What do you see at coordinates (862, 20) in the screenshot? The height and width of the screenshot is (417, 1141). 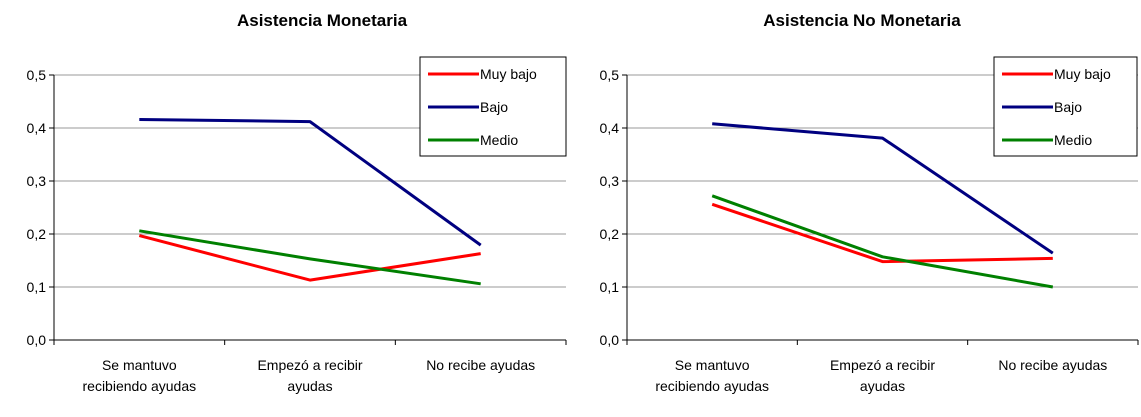 I see `chart-title: Asistencia No Monetaria` at bounding box center [862, 20].